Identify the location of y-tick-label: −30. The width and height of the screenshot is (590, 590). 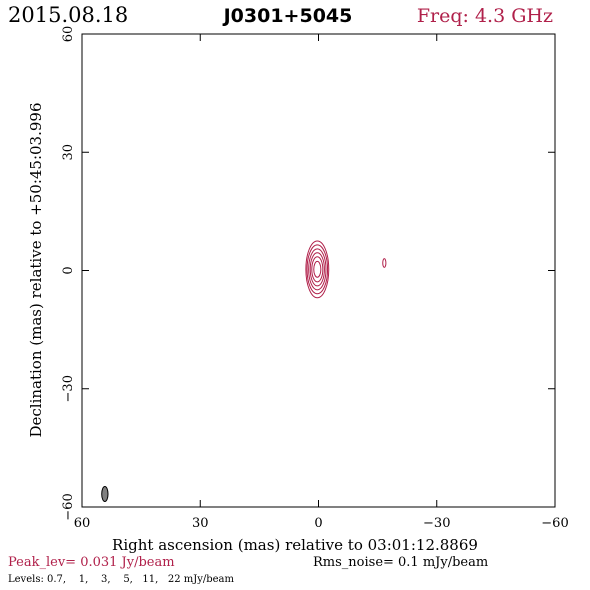
(68, 388).